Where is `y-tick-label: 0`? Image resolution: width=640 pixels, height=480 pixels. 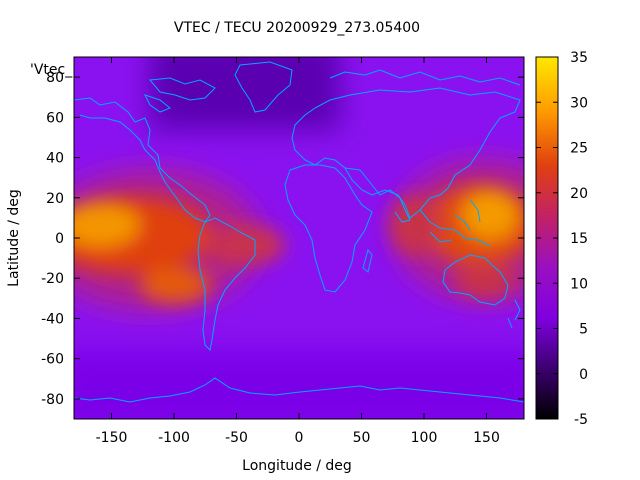
y-tick-label: 0 is located at coordinates (59, 239).